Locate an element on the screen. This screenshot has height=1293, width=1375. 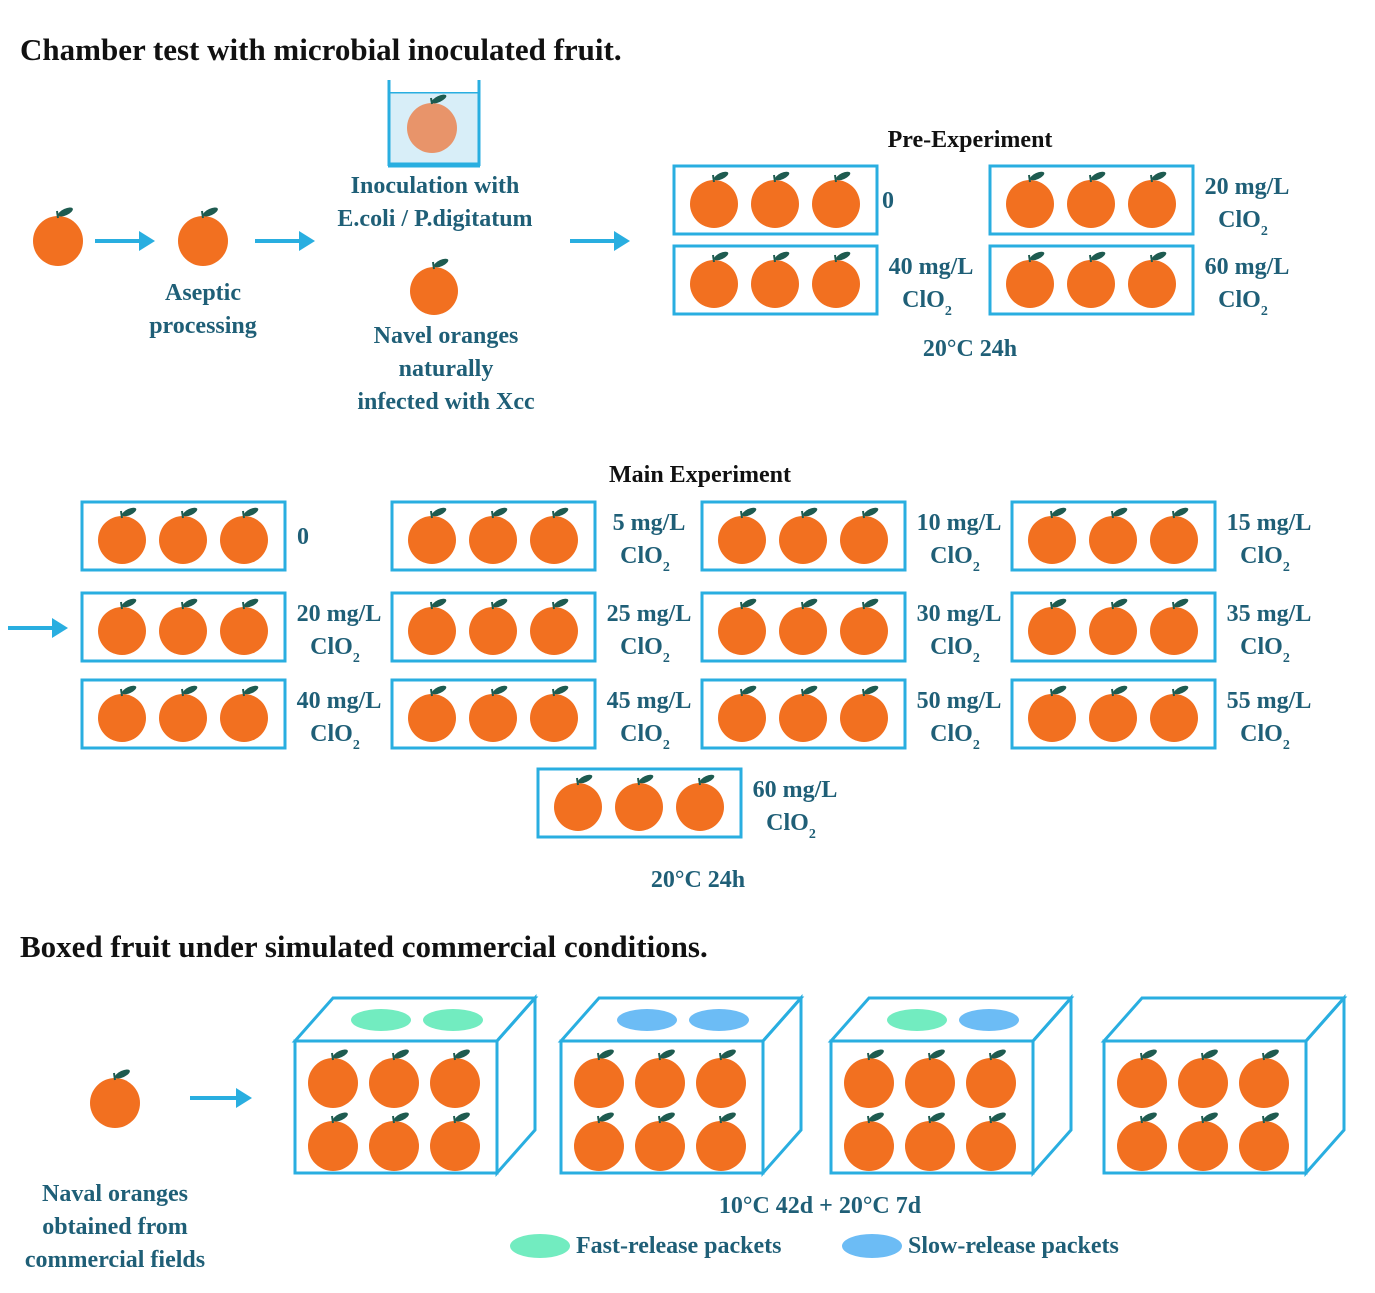
treatment-box: 20 mg/L ClO2 is located at coordinates (1138, 201).